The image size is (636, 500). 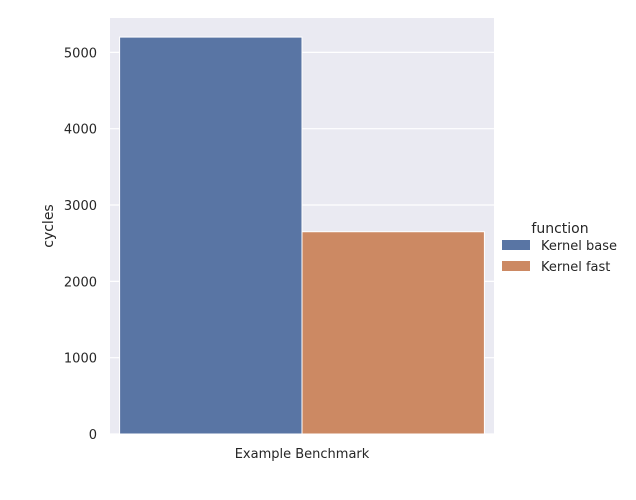 I want to click on x-tick-labels: Example Benchmark, so click(x=302, y=454).